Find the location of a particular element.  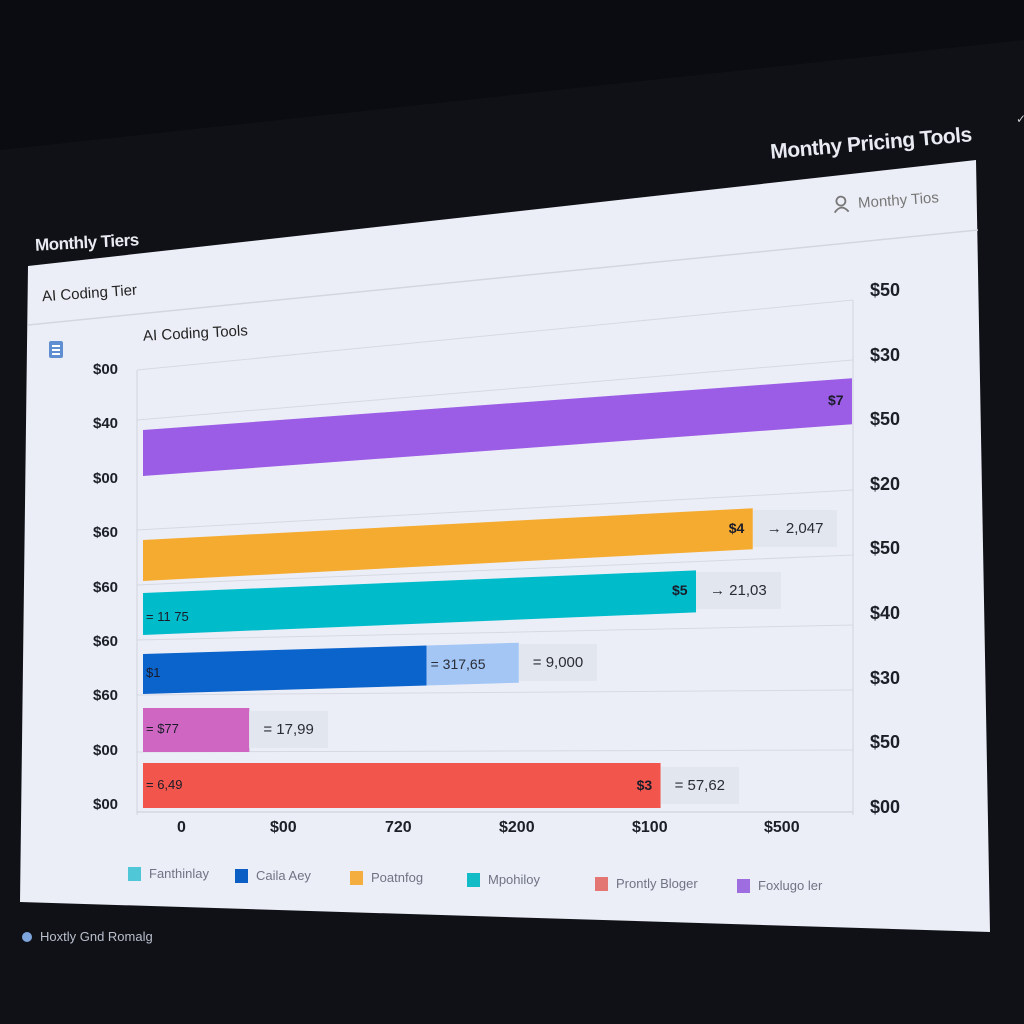

legend-label: Foxlugo ler is located at coordinates (790, 885).